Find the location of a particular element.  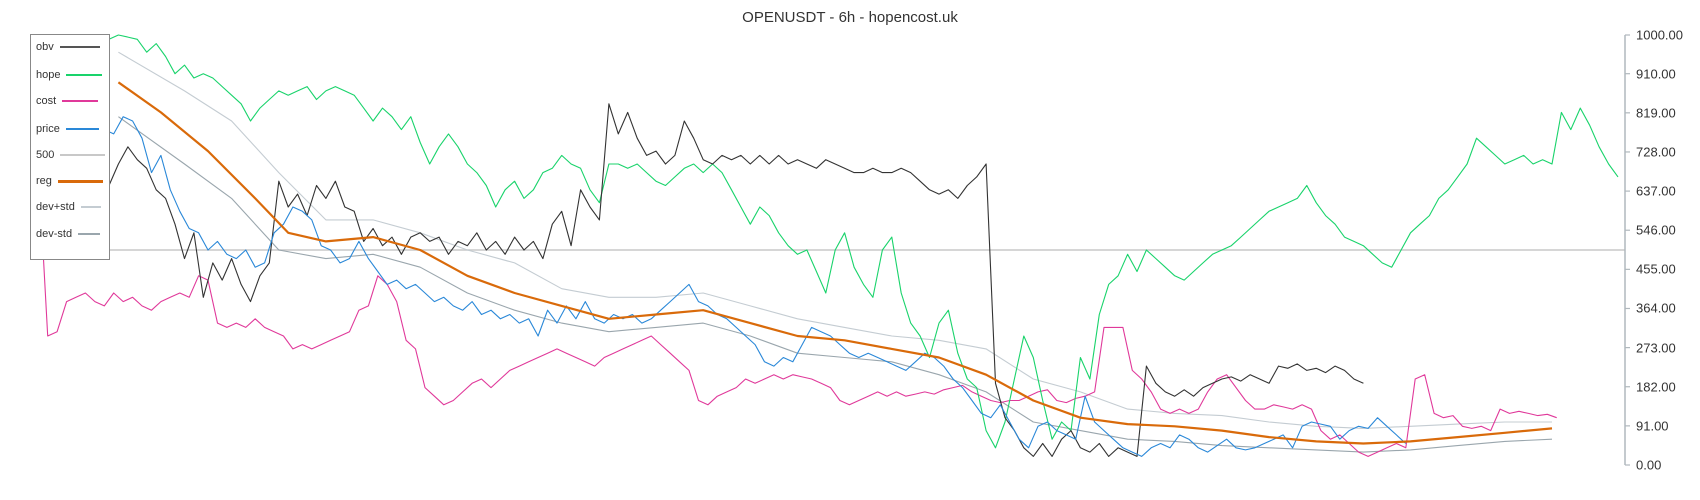

legend-item-500: 500 is located at coordinates (71, 155).